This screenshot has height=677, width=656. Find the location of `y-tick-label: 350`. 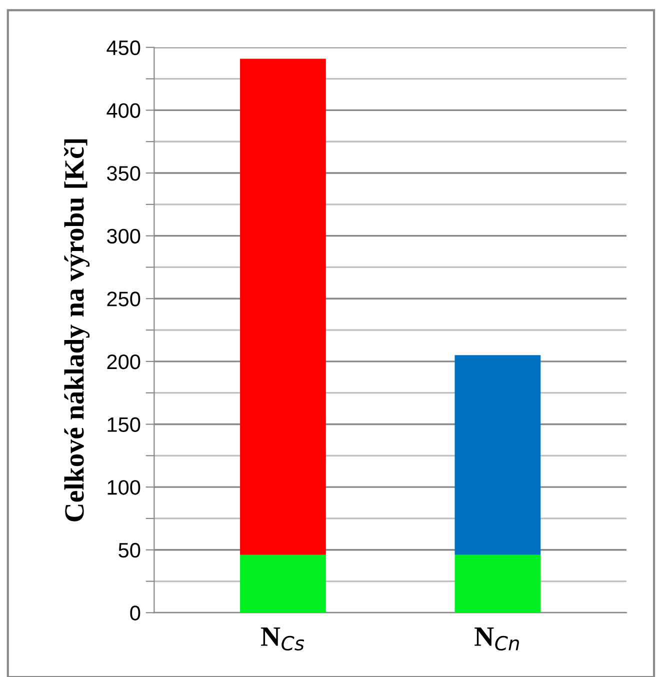

y-tick-label: 350 is located at coordinates (123, 173).